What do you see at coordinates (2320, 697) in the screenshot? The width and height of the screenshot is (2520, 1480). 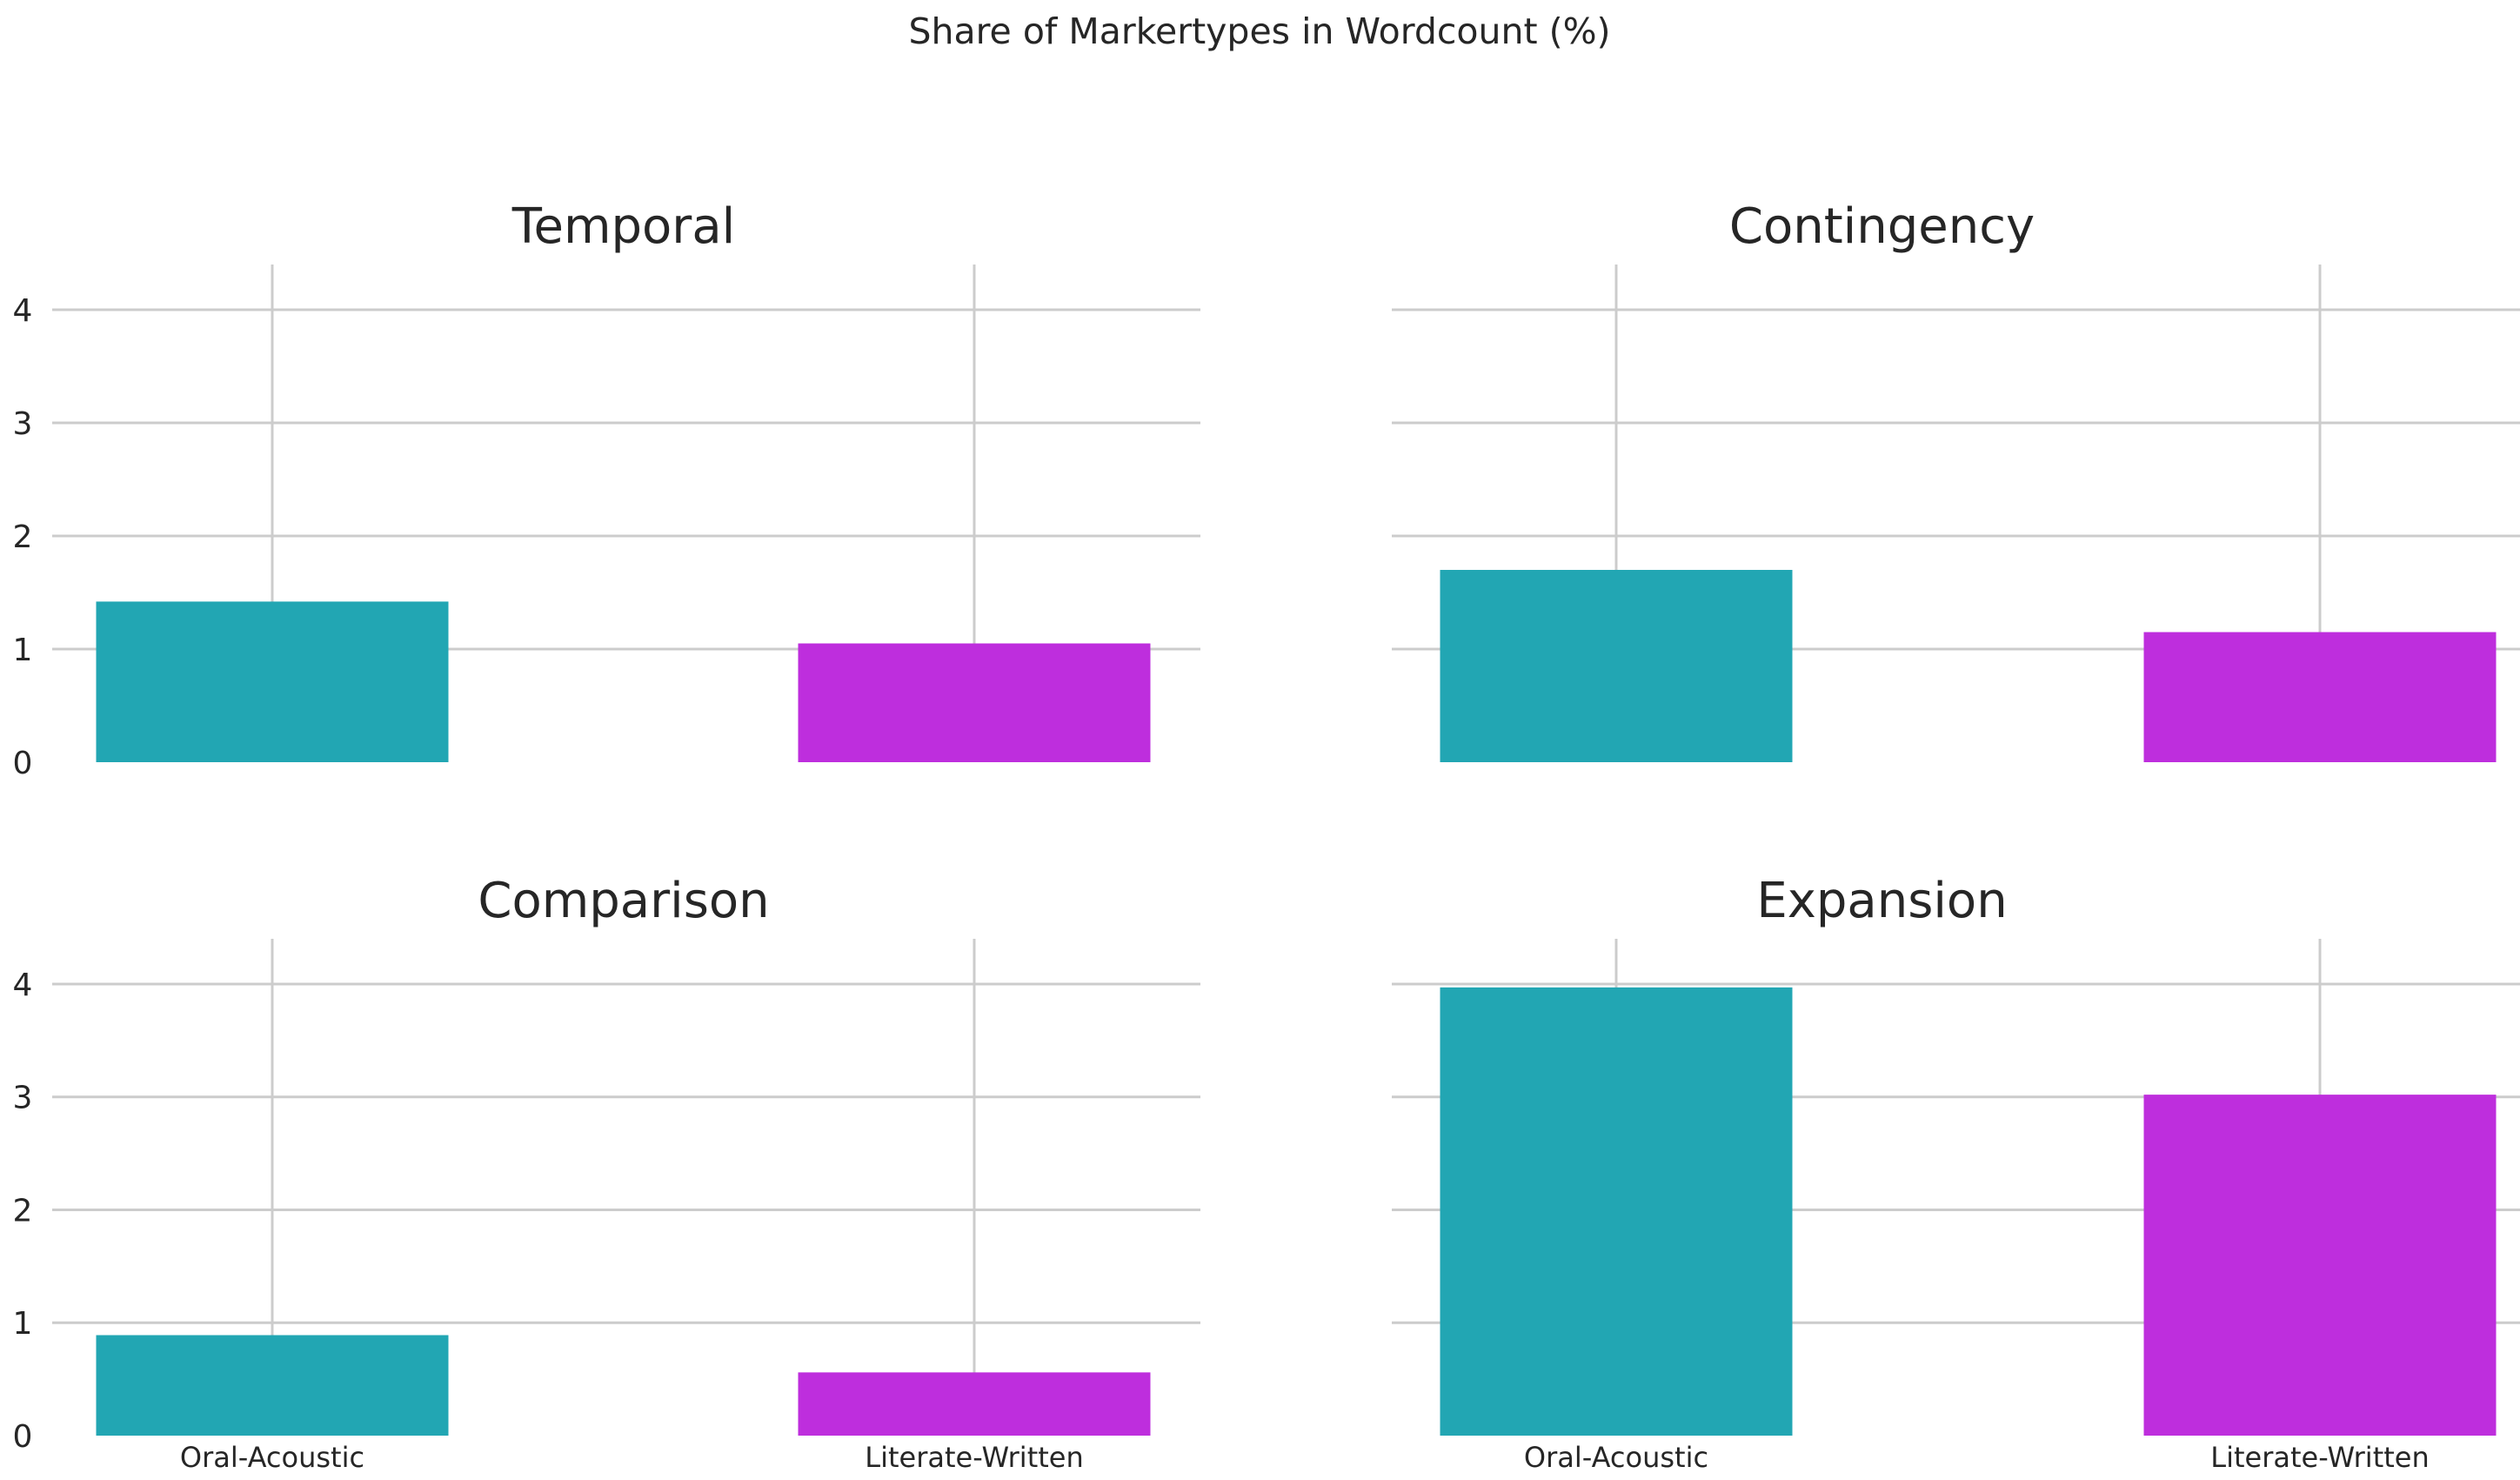 I see `bar-contingency-literate-written` at bounding box center [2320, 697].